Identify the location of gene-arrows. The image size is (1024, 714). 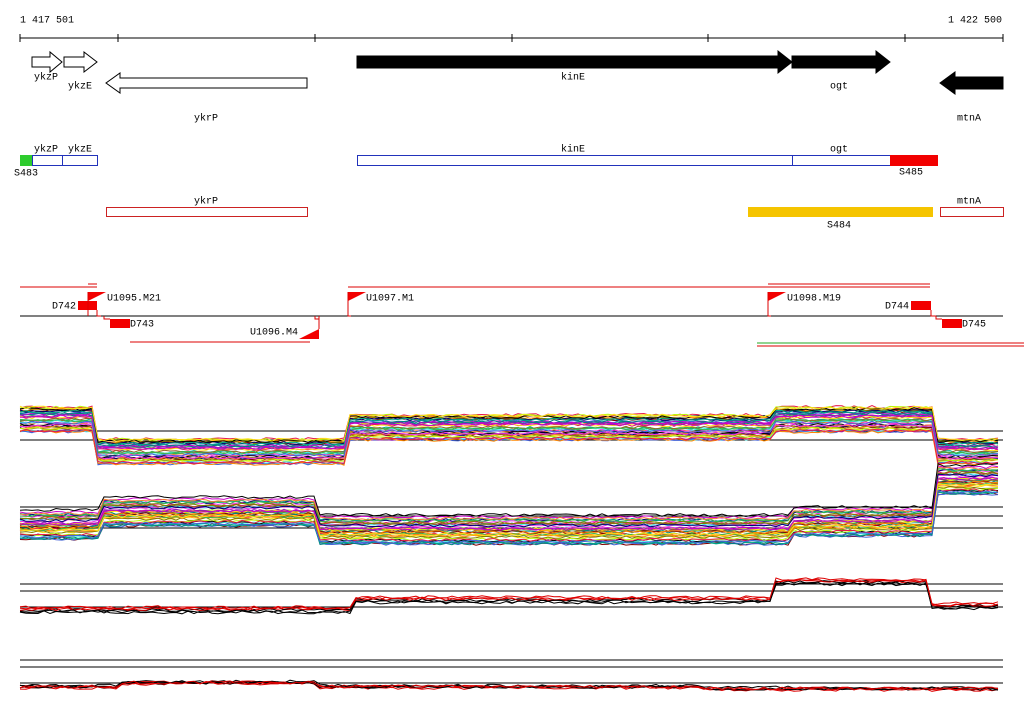
(517, 72).